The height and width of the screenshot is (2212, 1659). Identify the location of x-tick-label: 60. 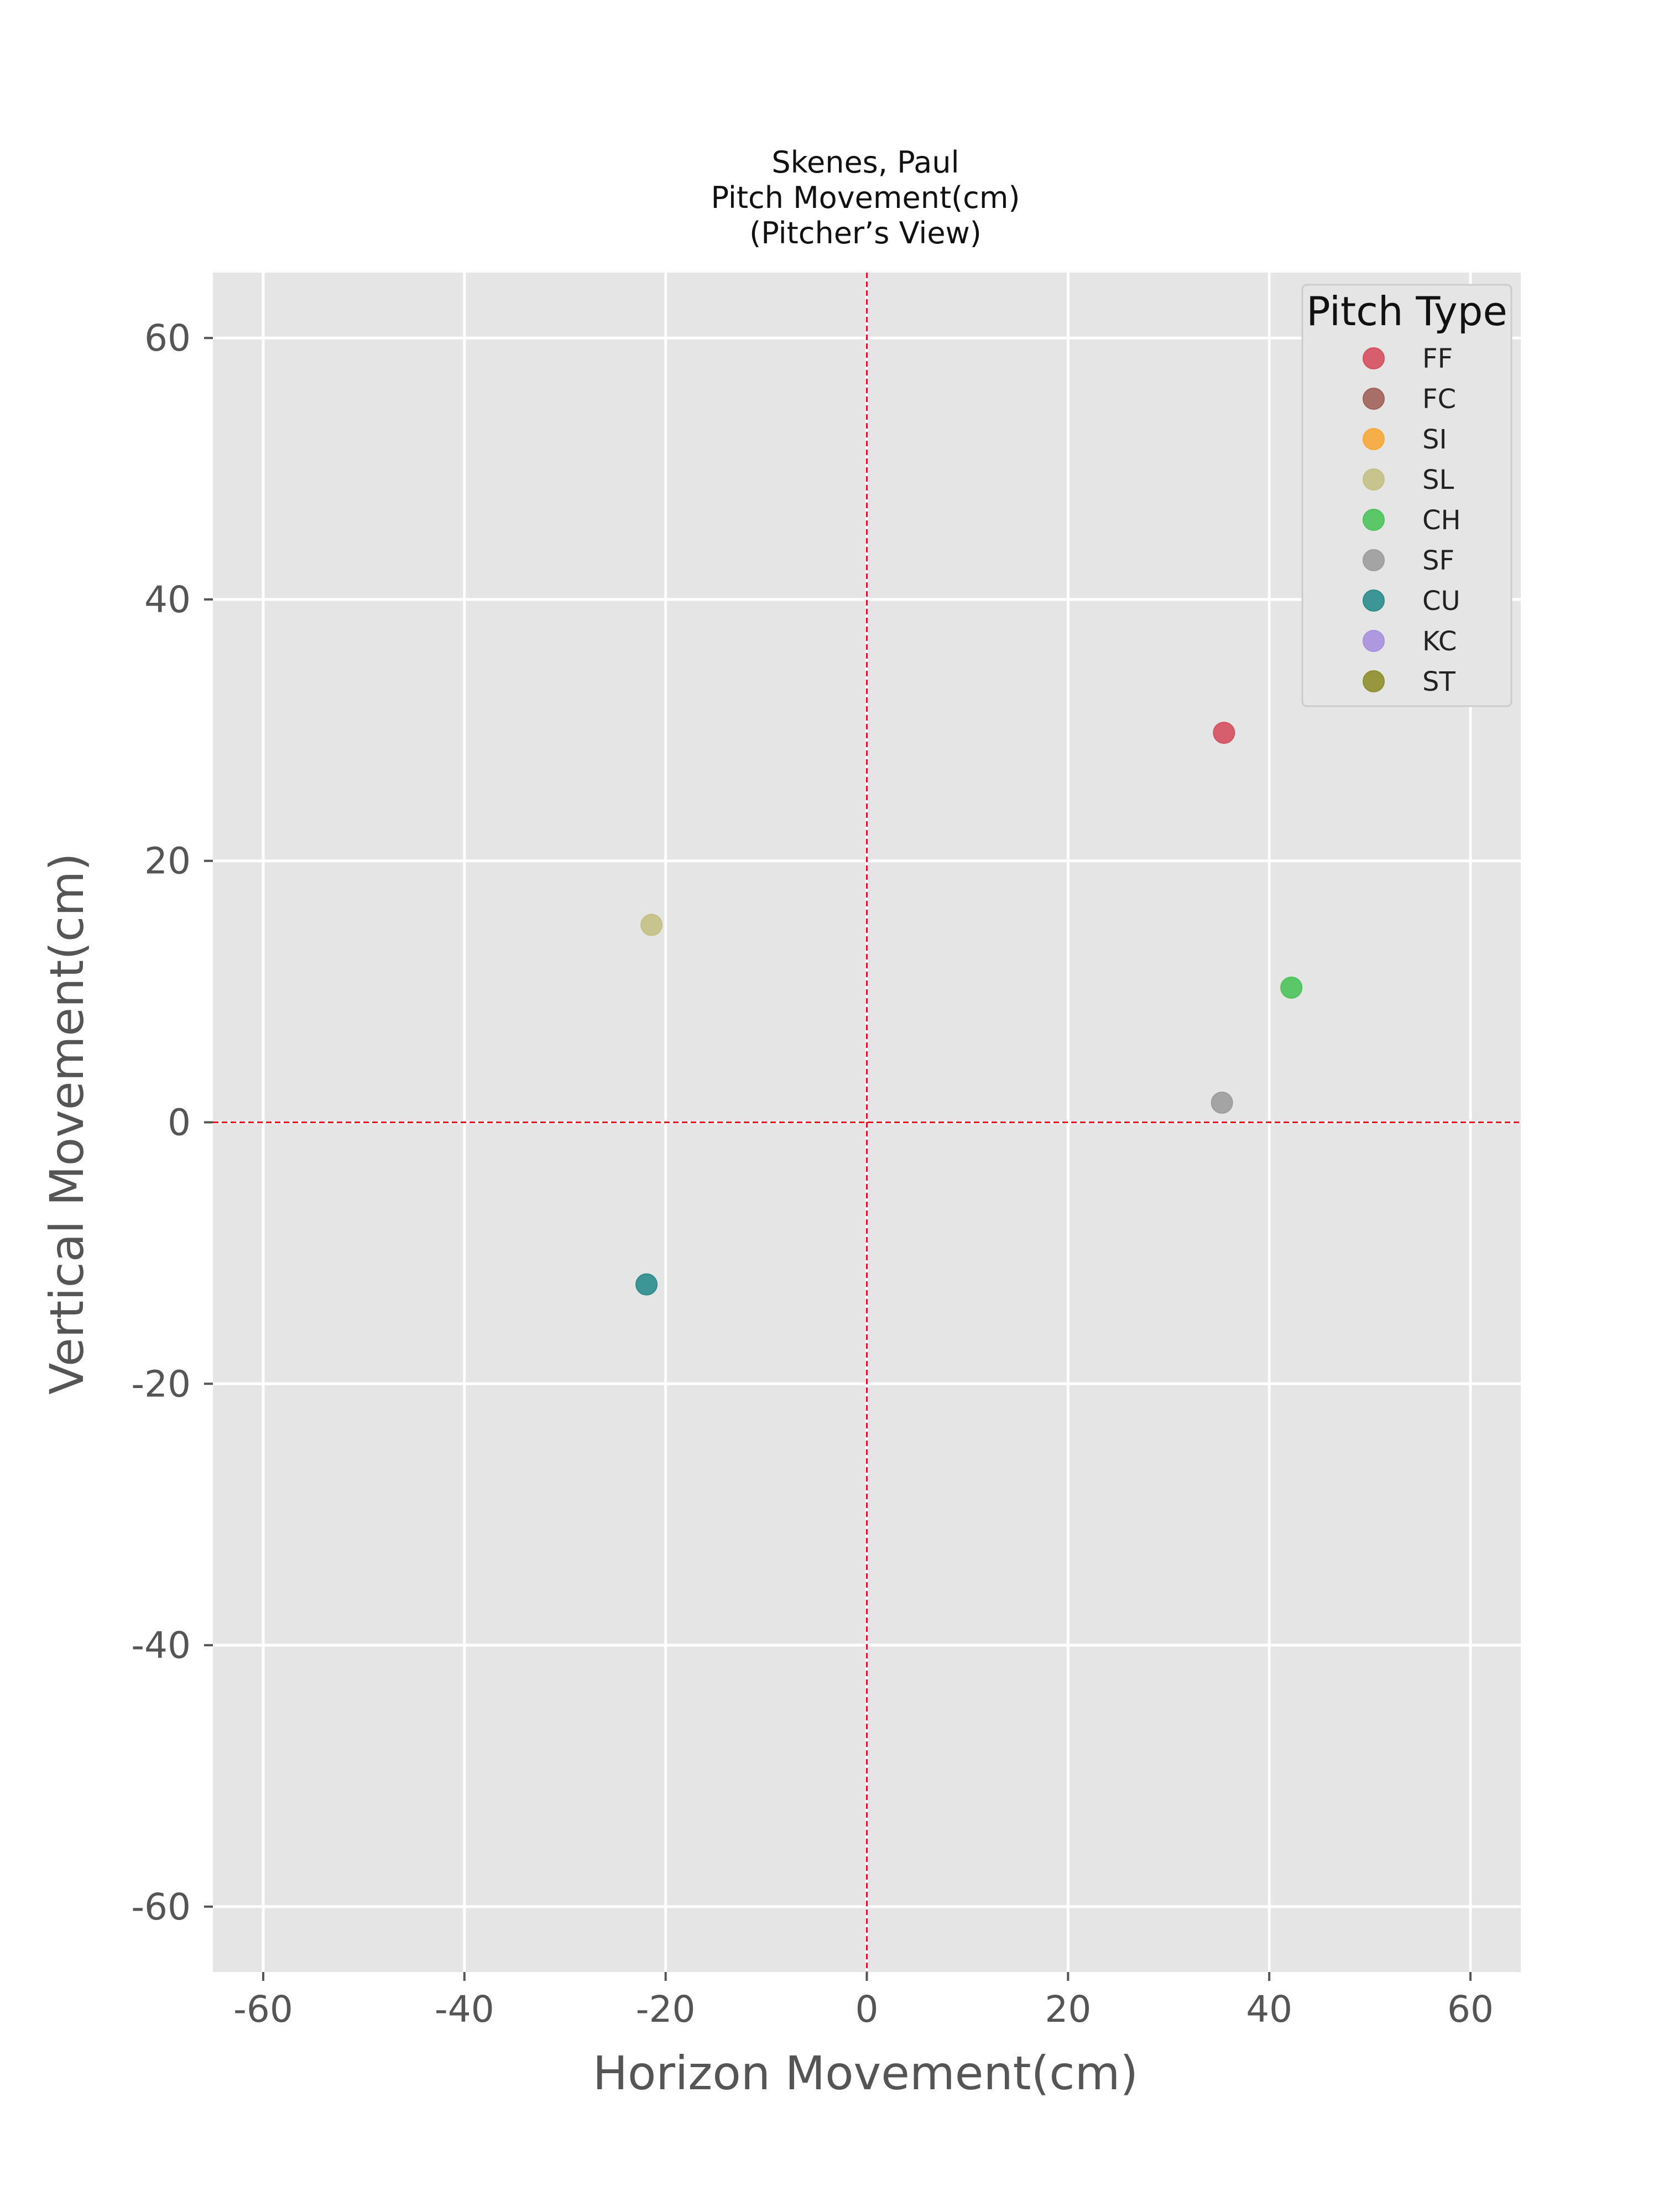
(1471, 2010).